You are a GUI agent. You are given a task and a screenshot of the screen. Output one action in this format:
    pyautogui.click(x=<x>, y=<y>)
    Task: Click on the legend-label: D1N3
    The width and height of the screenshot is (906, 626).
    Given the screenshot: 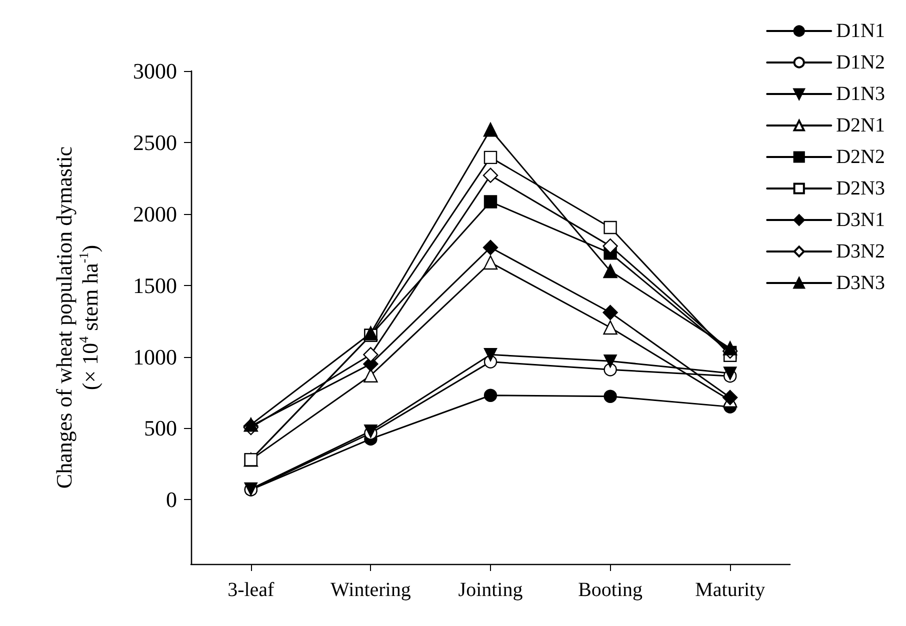 What is the action you would take?
    pyautogui.click(x=861, y=94)
    